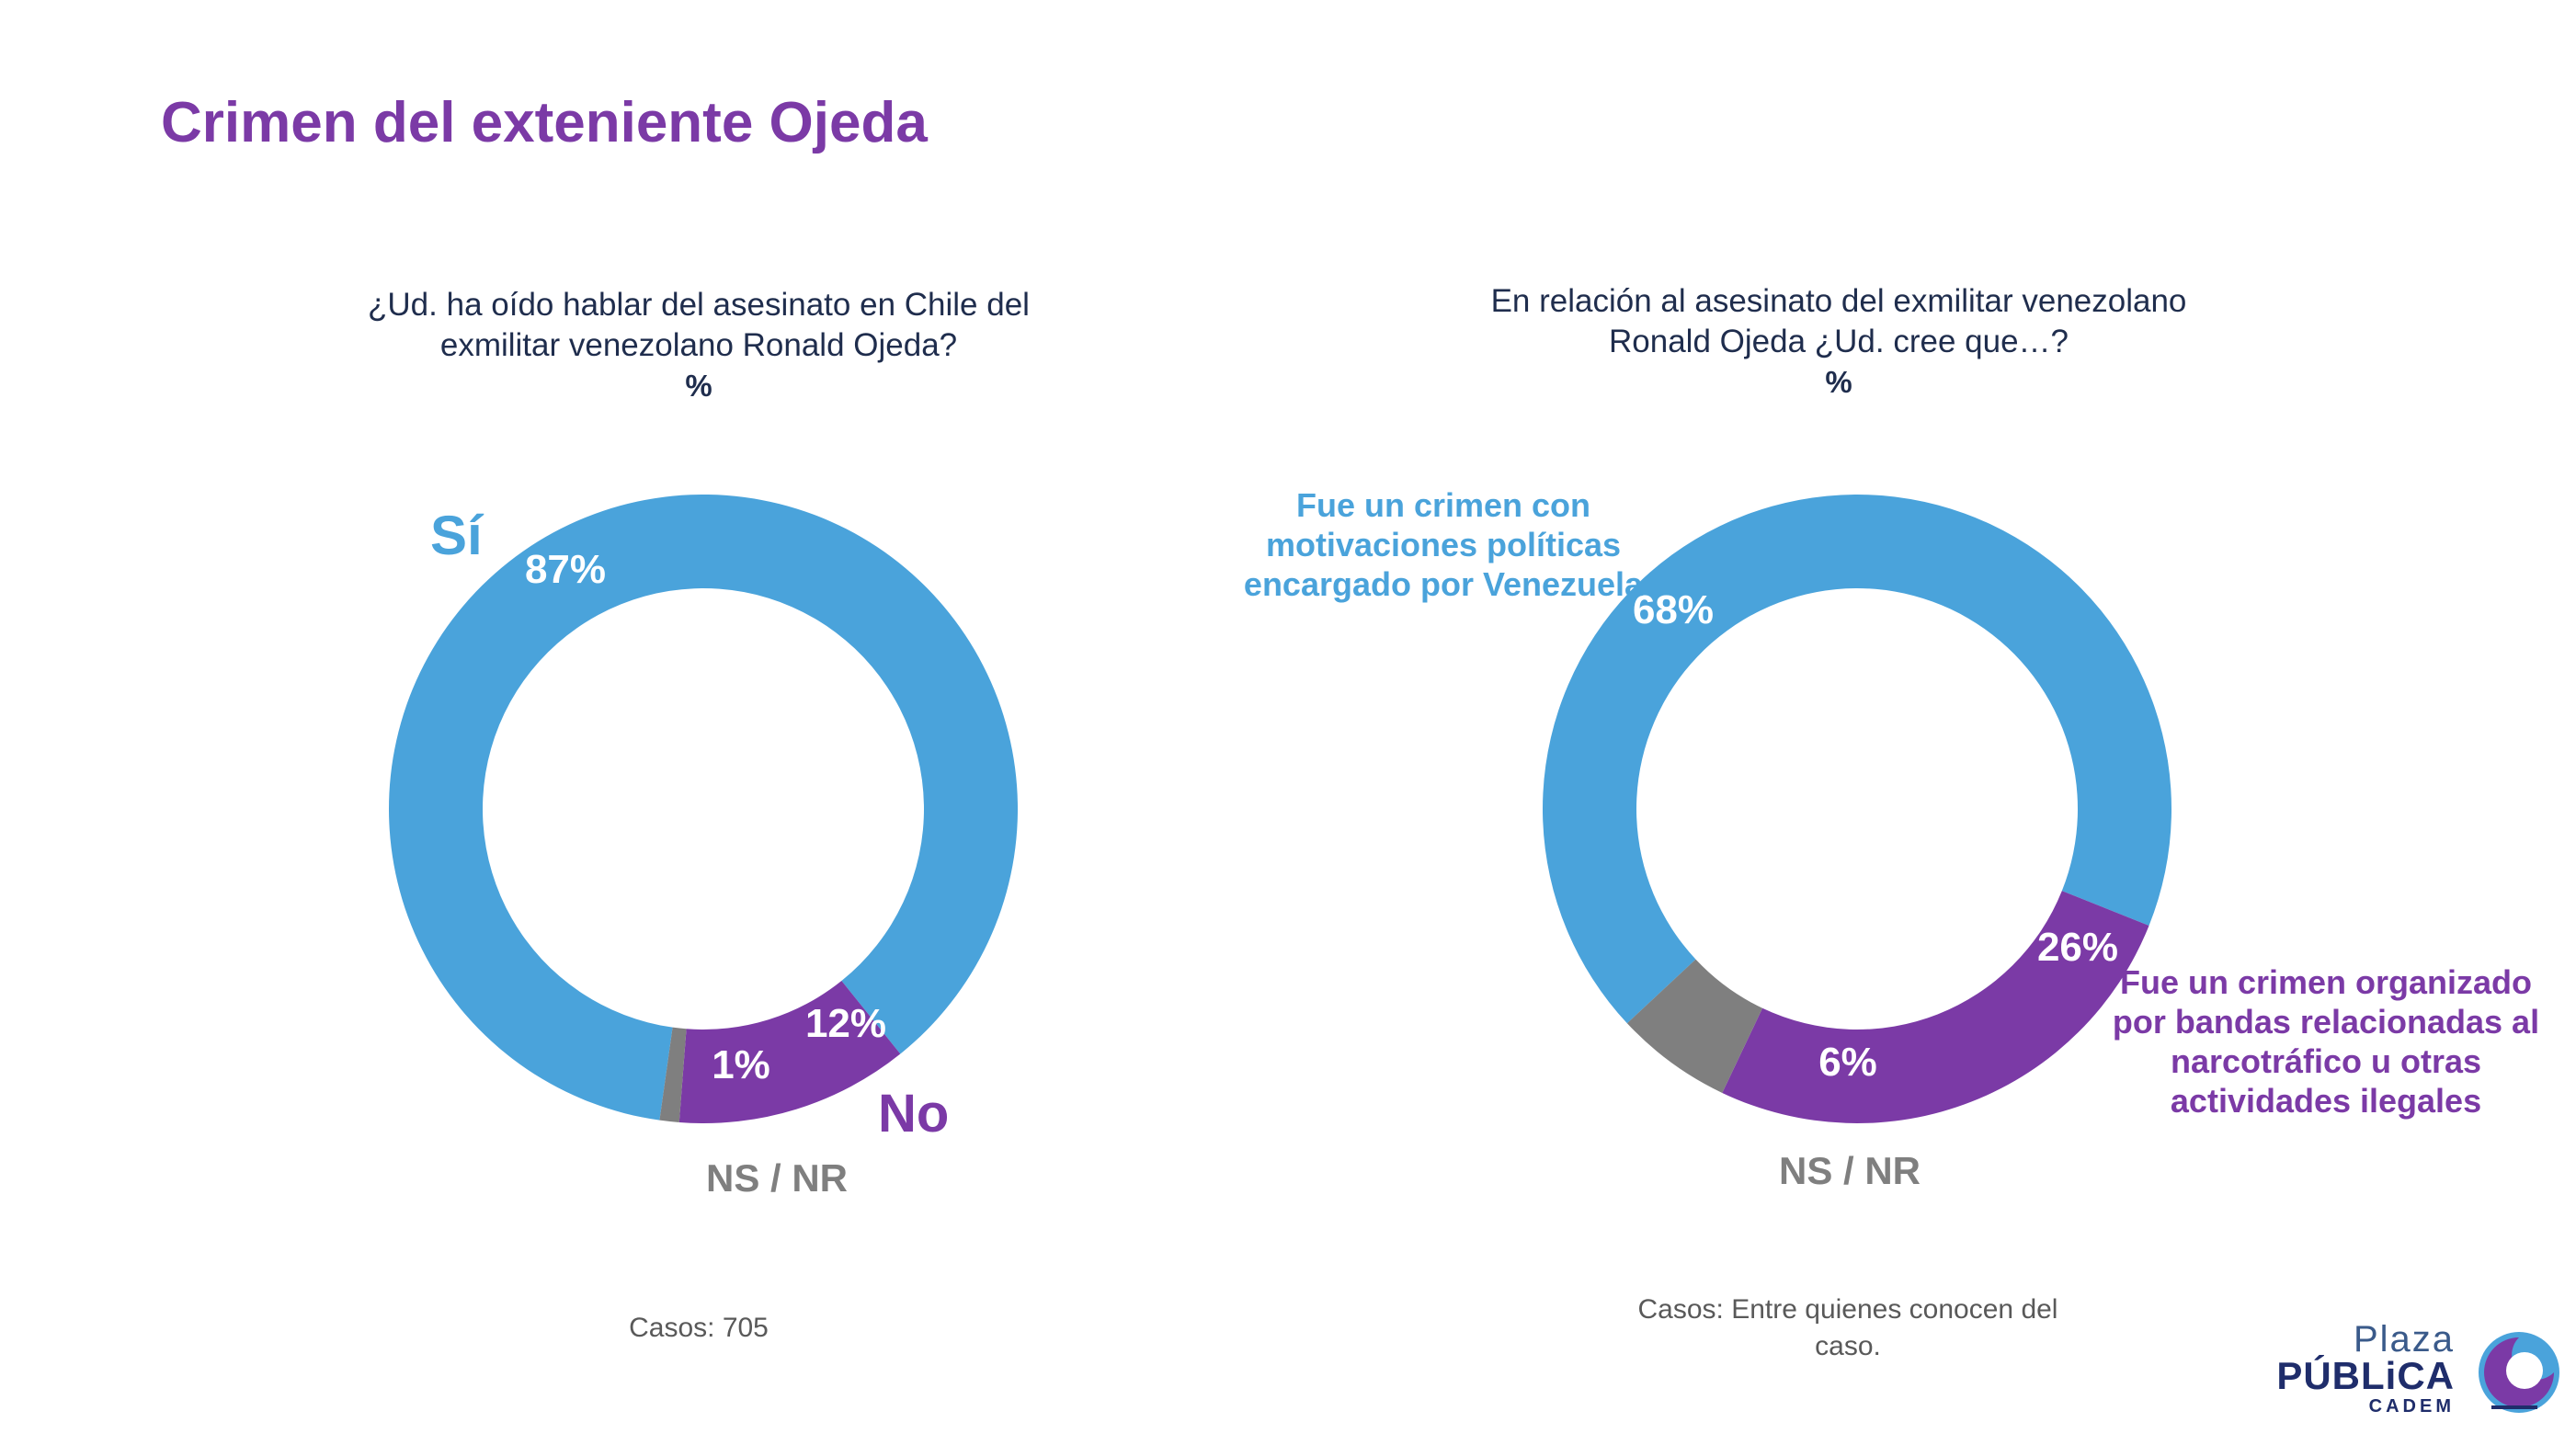 The width and height of the screenshot is (2576, 1445). Describe the element at coordinates (565, 569) in the screenshot. I see `chart1-value-label-0: 87%` at that location.